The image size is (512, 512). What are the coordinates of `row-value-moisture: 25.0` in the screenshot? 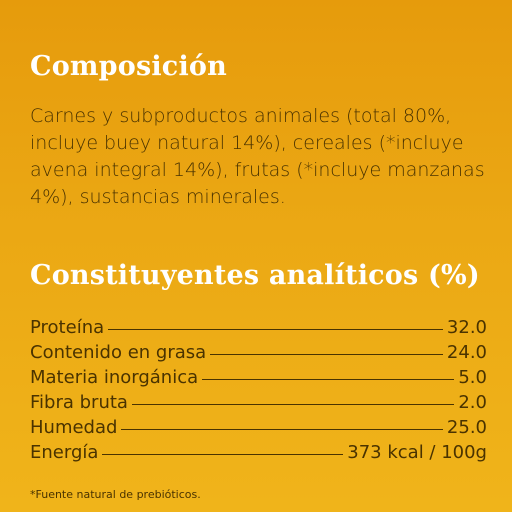 It's located at (466, 427).